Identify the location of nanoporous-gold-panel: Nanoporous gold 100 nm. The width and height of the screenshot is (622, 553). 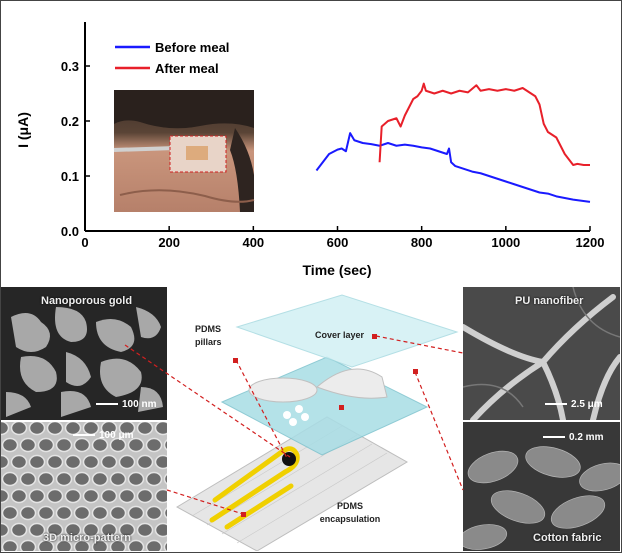
(84, 353).